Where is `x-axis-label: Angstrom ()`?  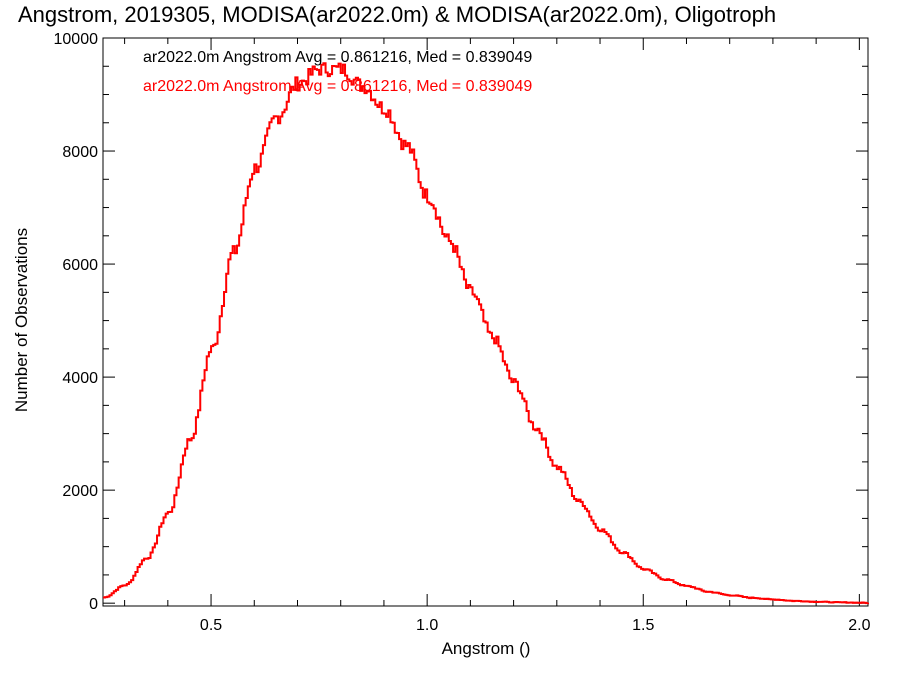
x-axis-label: Angstrom () is located at coordinates (486, 648).